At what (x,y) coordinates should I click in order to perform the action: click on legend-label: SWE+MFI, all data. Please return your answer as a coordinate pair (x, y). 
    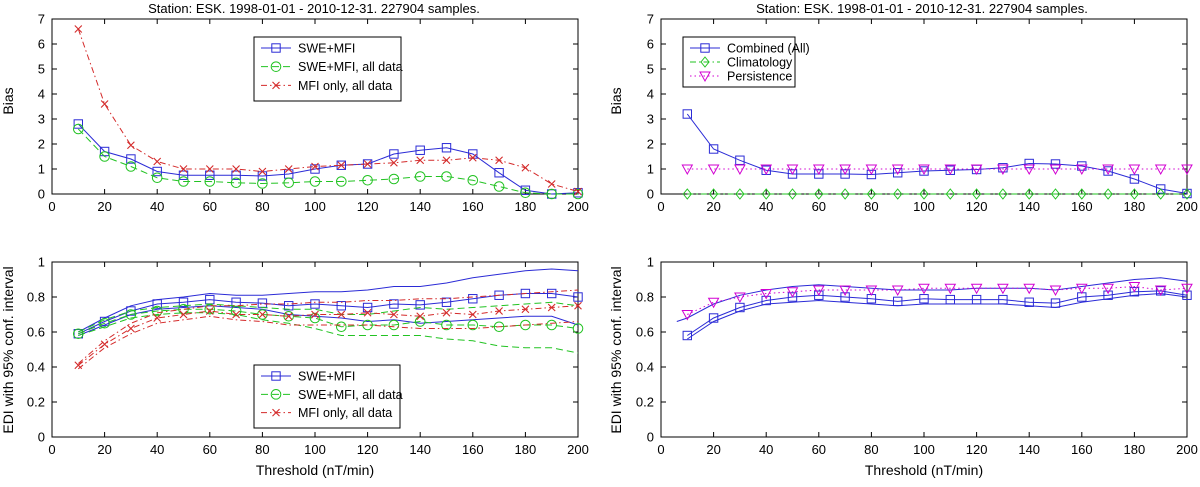
    Looking at the image, I should click on (350, 395).